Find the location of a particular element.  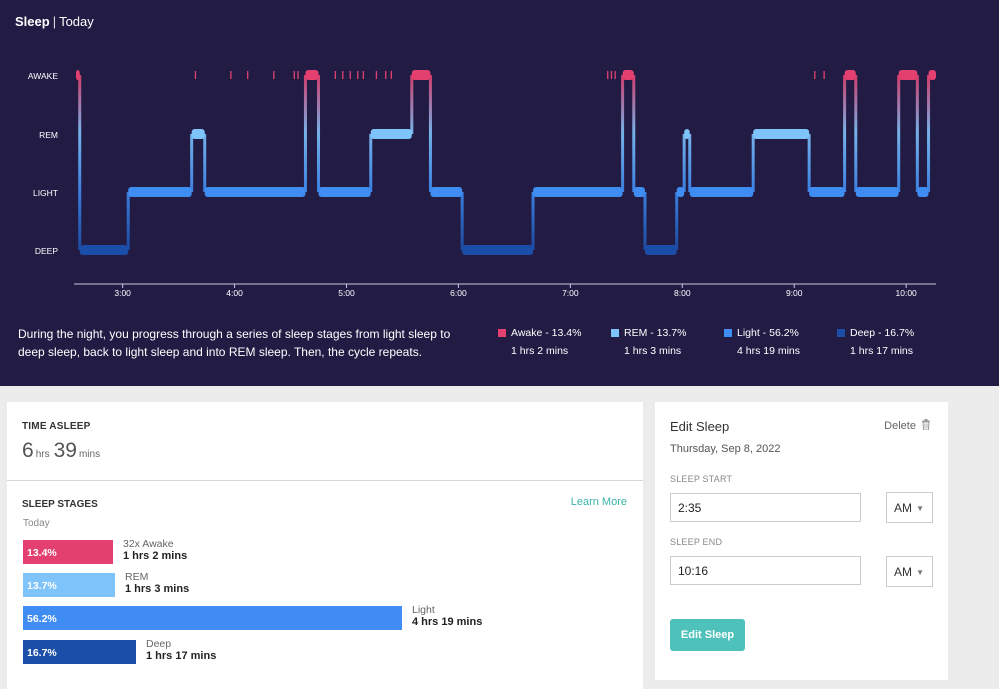

y-label-deep: DEEP is located at coordinates (46, 251).